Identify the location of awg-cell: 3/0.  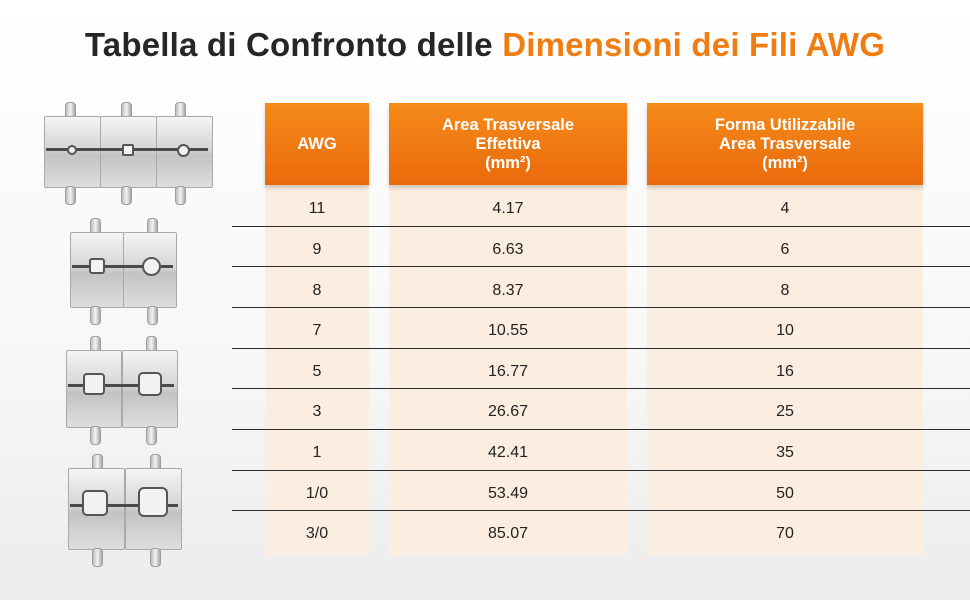
(317, 533).